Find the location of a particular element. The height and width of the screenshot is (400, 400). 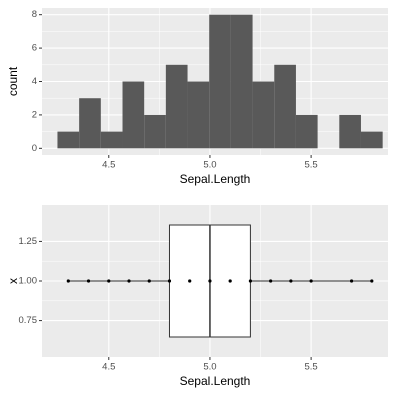

y-tick-label: 0.75 is located at coordinates (28, 320).